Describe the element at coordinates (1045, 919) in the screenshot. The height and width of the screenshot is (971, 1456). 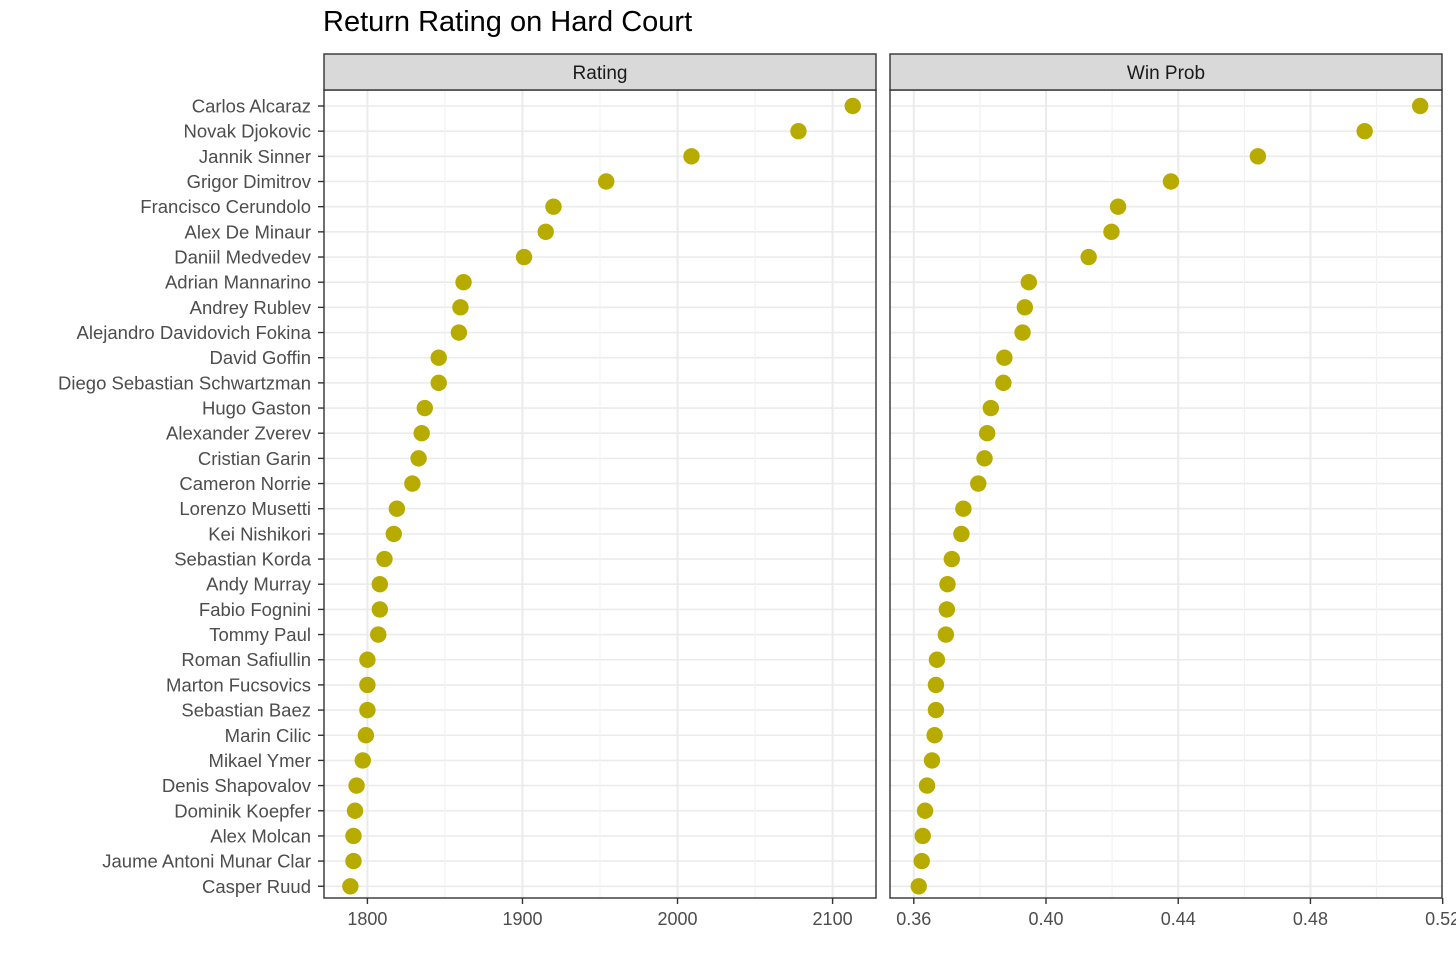
I see `x-tick-label: 0.40` at that location.